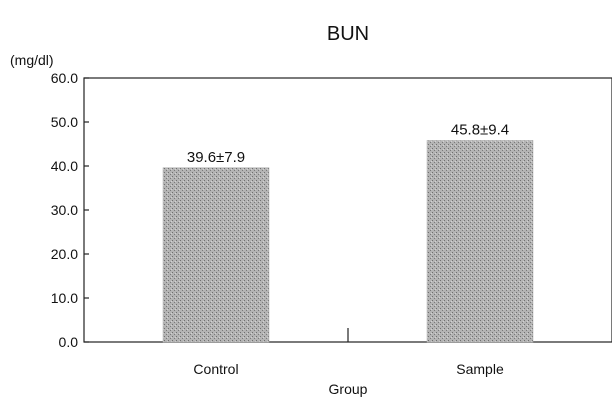 The width and height of the screenshot is (612, 405). What do you see at coordinates (480, 369) in the screenshot?
I see `x-category-label: Sample` at bounding box center [480, 369].